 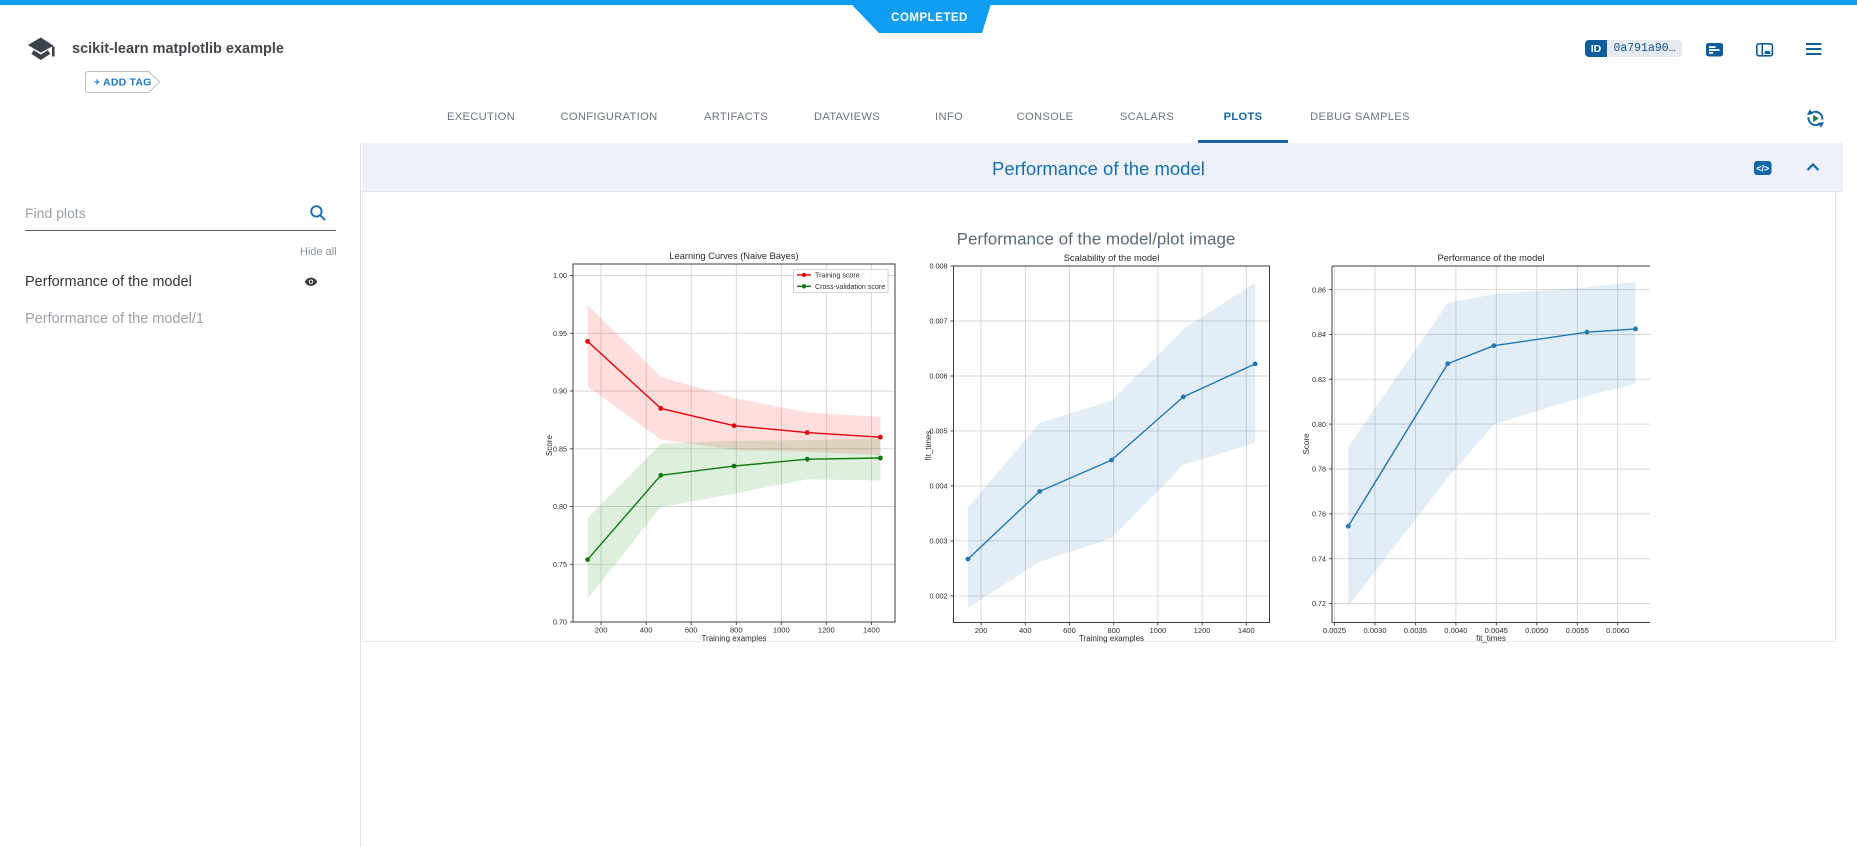 I want to click on svg-text: + ADD TAG, so click(x=123, y=83).